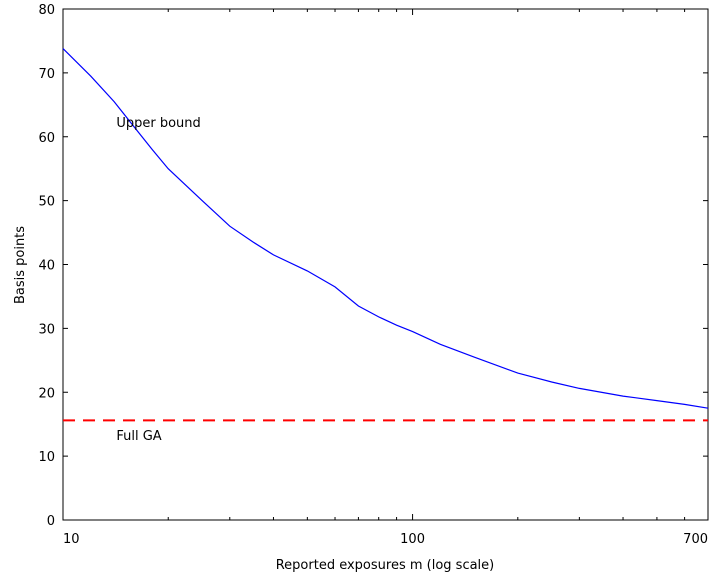 Image resolution: width=721 pixels, height=577 pixels. What do you see at coordinates (71, 539) in the screenshot?
I see `x-tick-label: 10` at bounding box center [71, 539].